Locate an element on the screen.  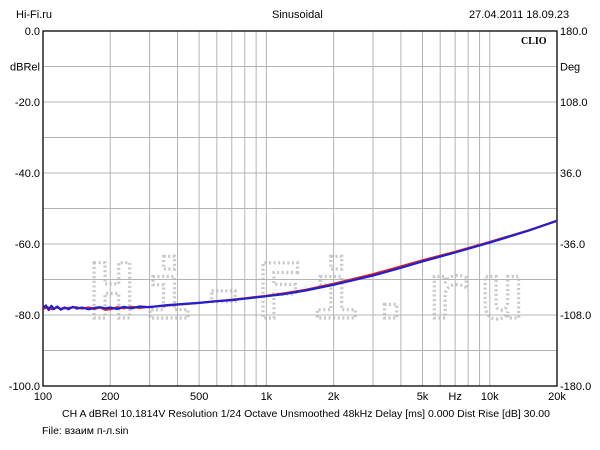
y-axis-label-right: Deg is located at coordinates (570, 68).